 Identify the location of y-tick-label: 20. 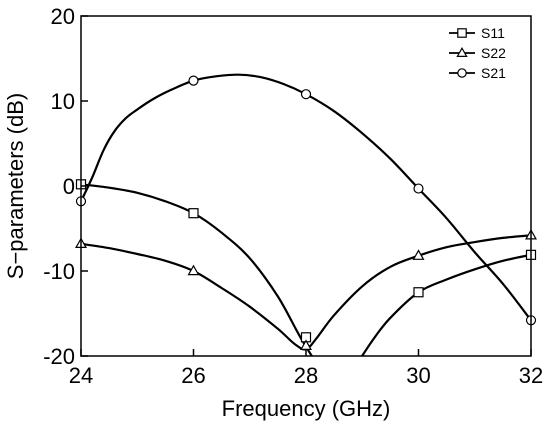
(63, 16).